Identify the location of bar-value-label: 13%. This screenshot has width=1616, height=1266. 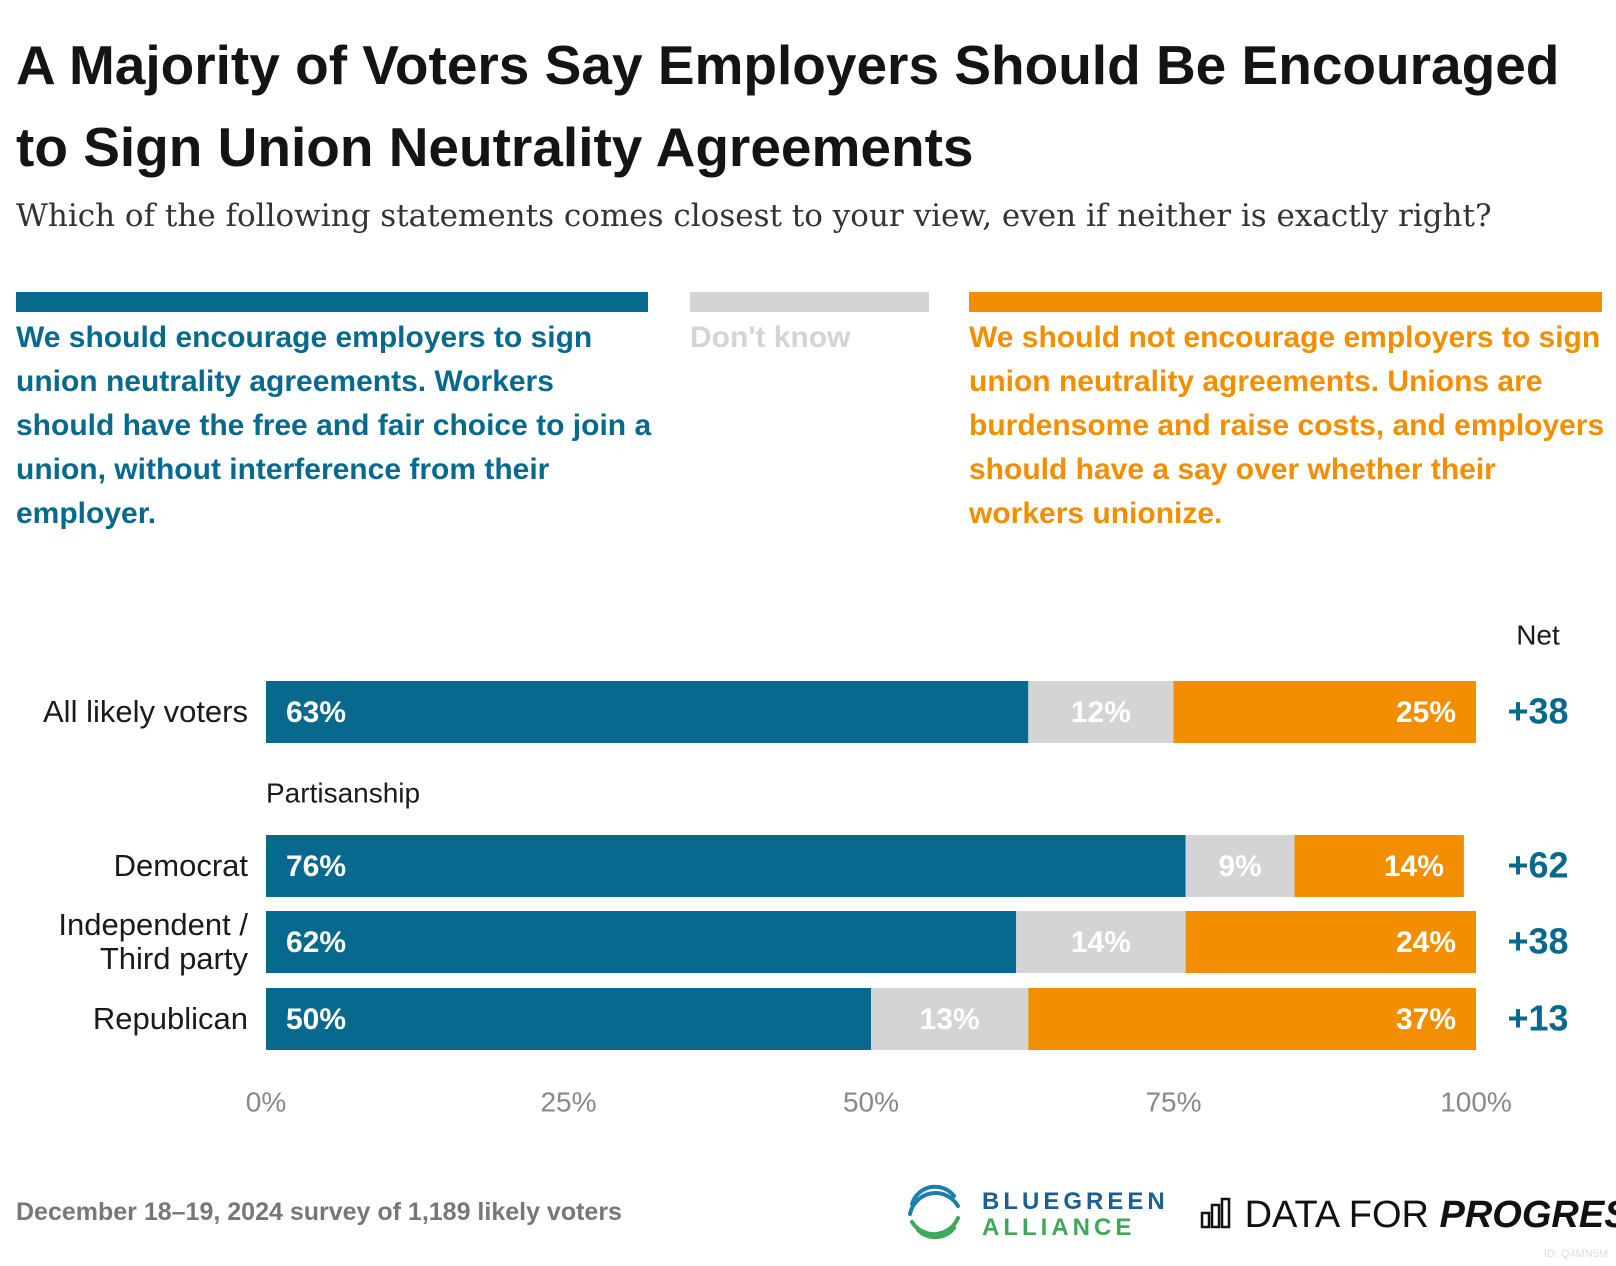
(950, 1019).